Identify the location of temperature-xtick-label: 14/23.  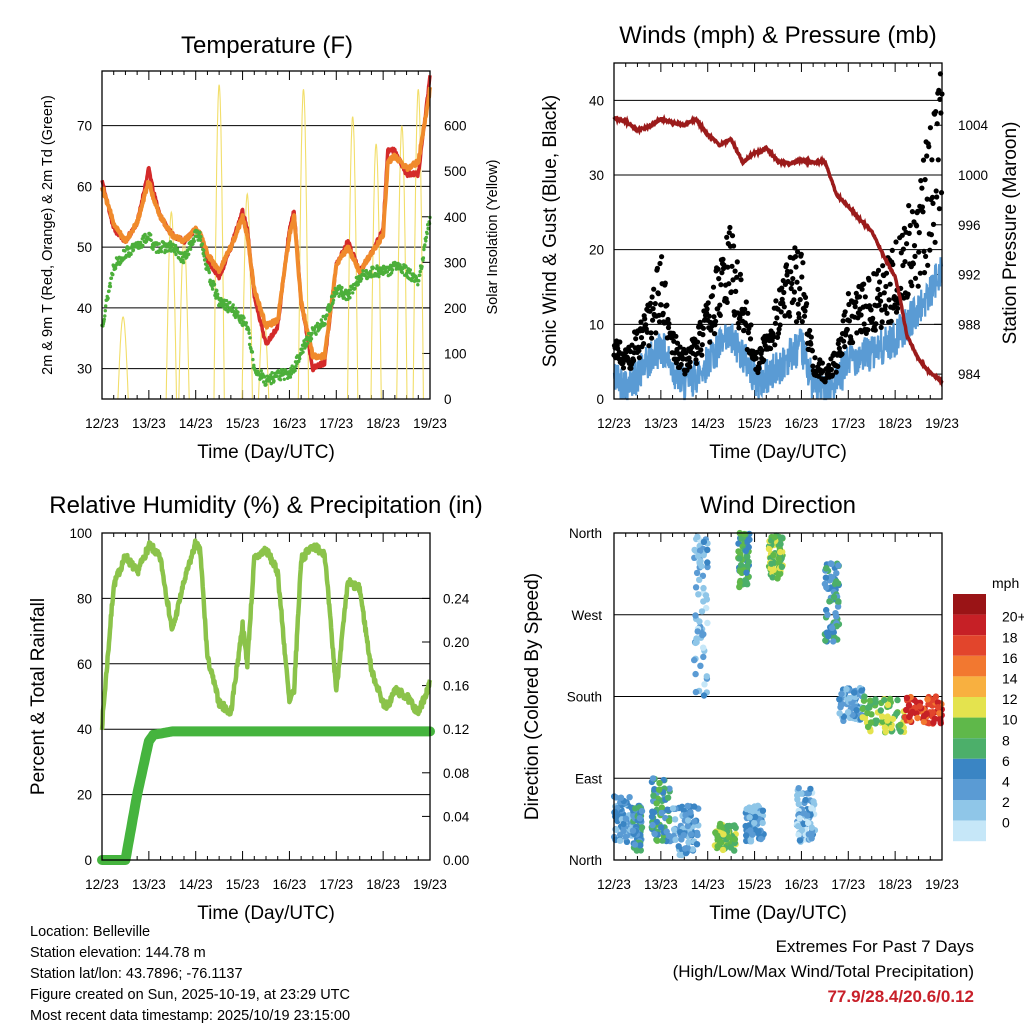
(196, 423).